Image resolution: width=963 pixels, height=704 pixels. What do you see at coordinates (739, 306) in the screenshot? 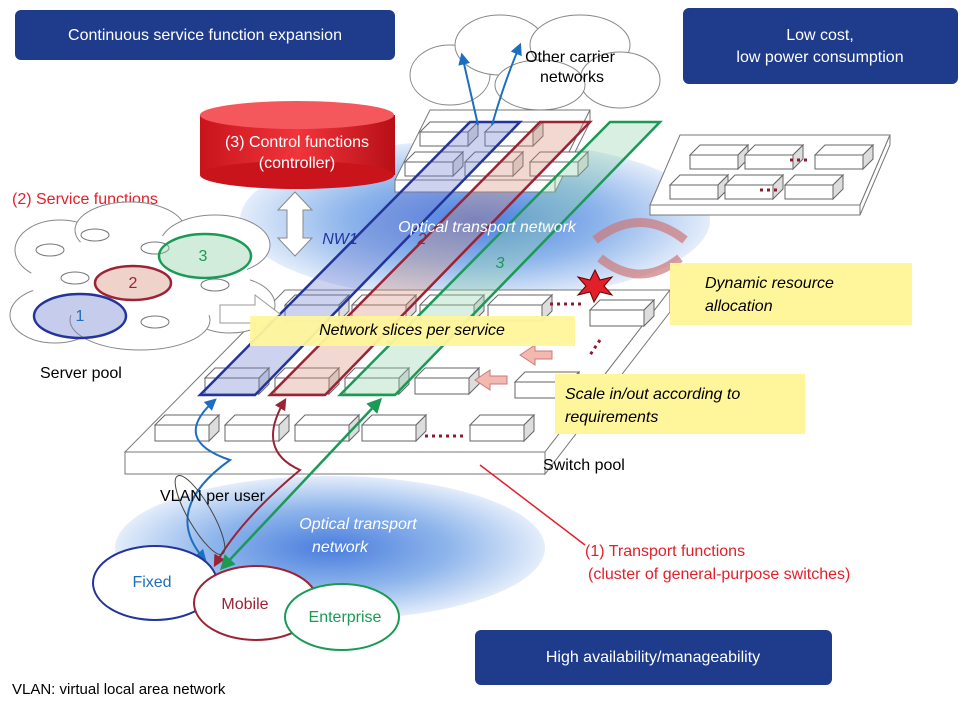
I see `note: allocation` at bounding box center [739, 306].